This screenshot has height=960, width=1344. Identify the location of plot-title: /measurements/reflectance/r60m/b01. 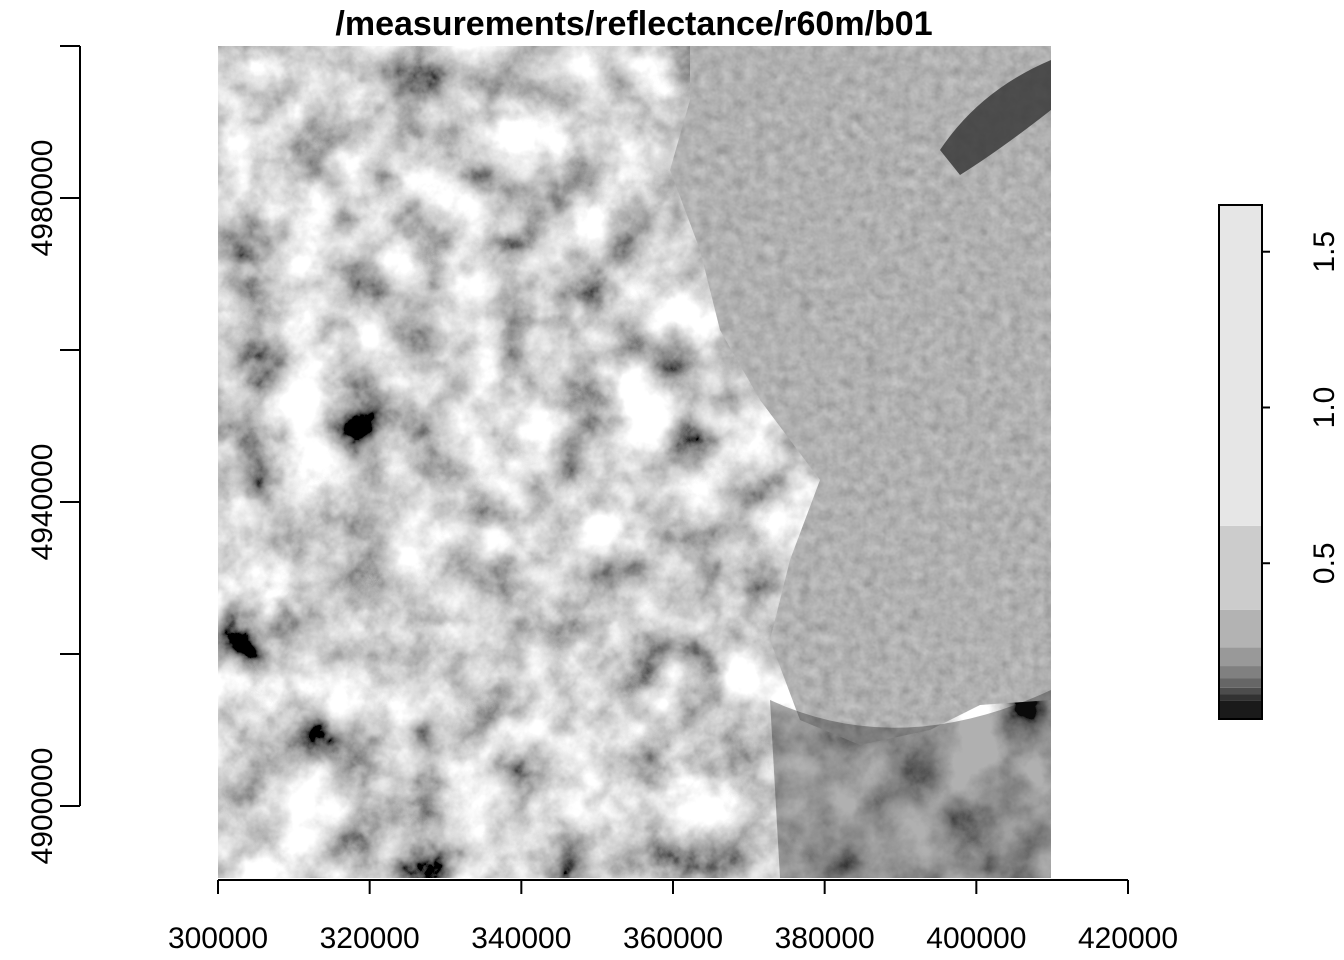
(633, 24).